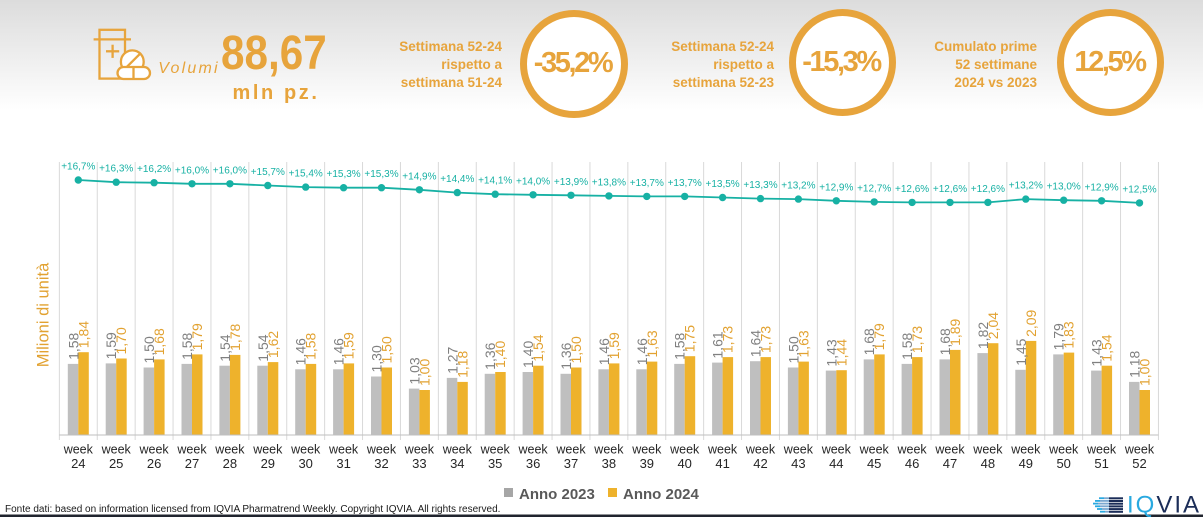  I want to click on svg-text: 1,75, so click(690, 338).